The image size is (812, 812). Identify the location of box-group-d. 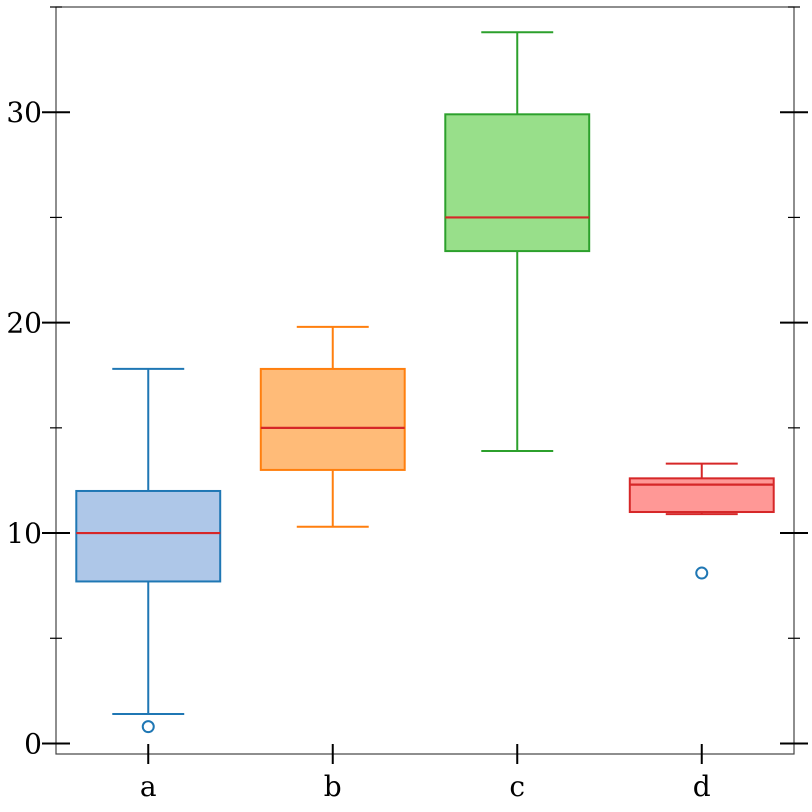
(701, 521).